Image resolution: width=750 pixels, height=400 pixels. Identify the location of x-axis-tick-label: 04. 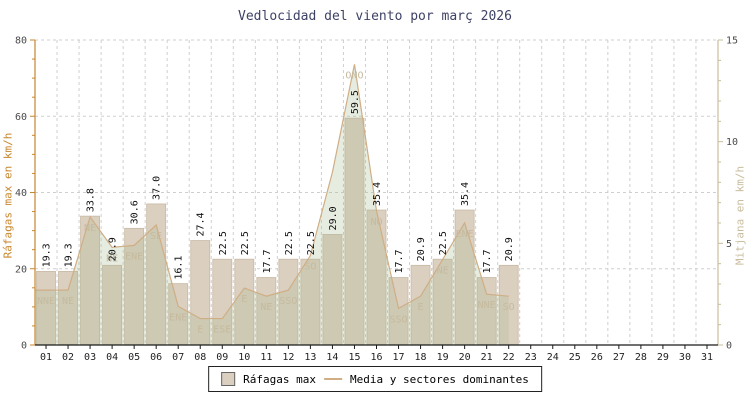
(112, 357).